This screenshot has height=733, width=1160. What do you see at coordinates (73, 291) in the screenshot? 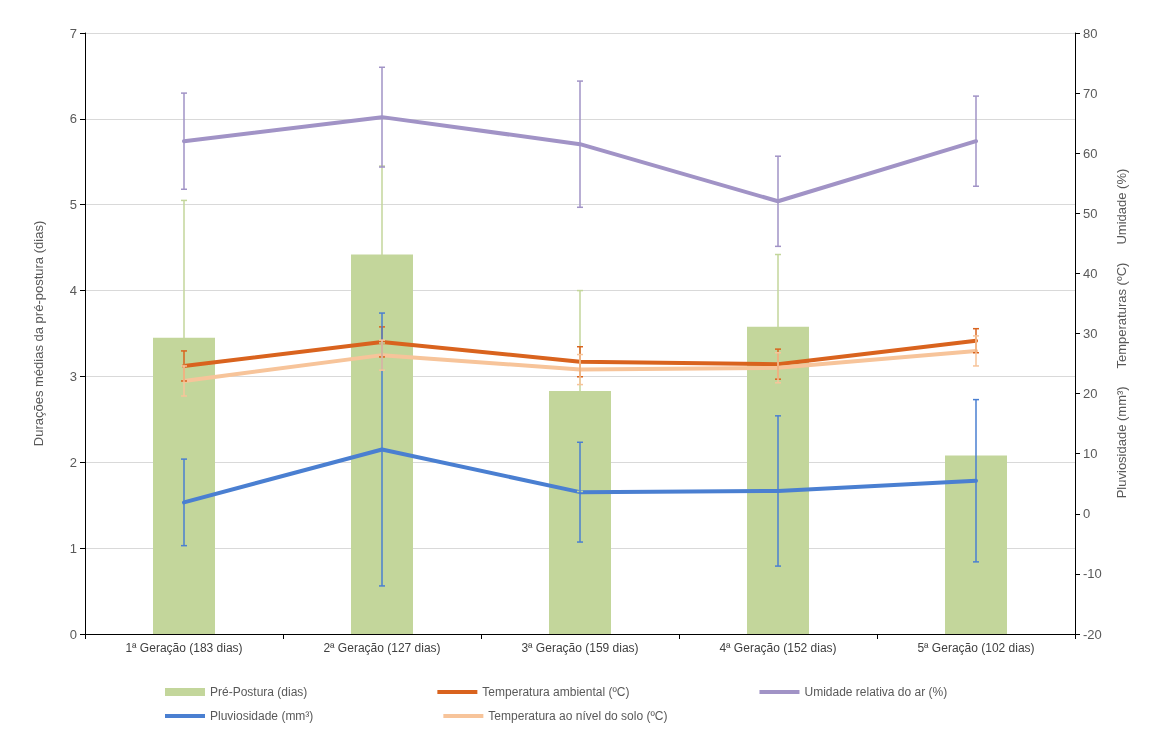
I see `y-tick-label: 4` at bounding box center [73, 291].